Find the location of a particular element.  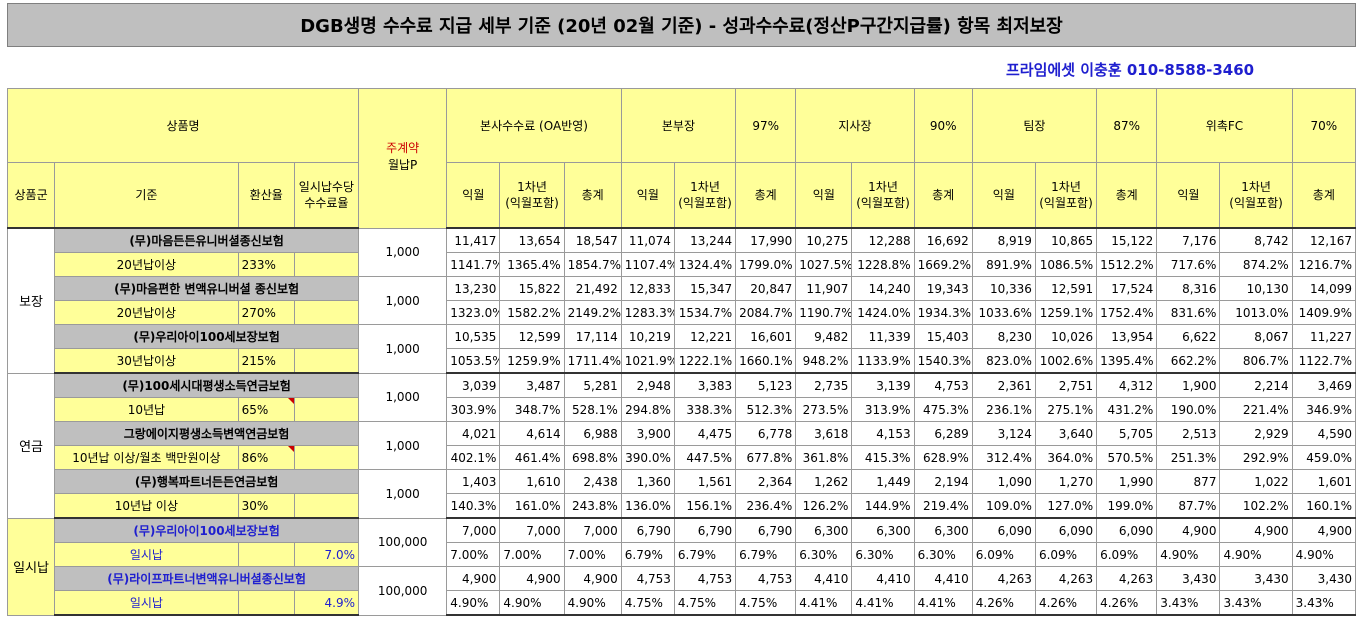

commission-amount: 15,403 is located at coordinates (943, 336).